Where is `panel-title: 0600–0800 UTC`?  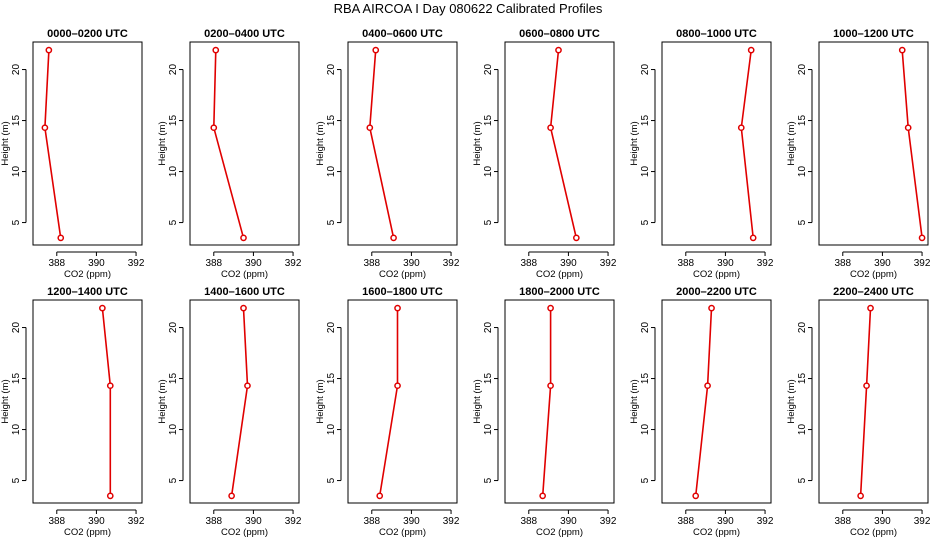
panel-title: 0600–0800 UTC is located at coordinates (559, 34).